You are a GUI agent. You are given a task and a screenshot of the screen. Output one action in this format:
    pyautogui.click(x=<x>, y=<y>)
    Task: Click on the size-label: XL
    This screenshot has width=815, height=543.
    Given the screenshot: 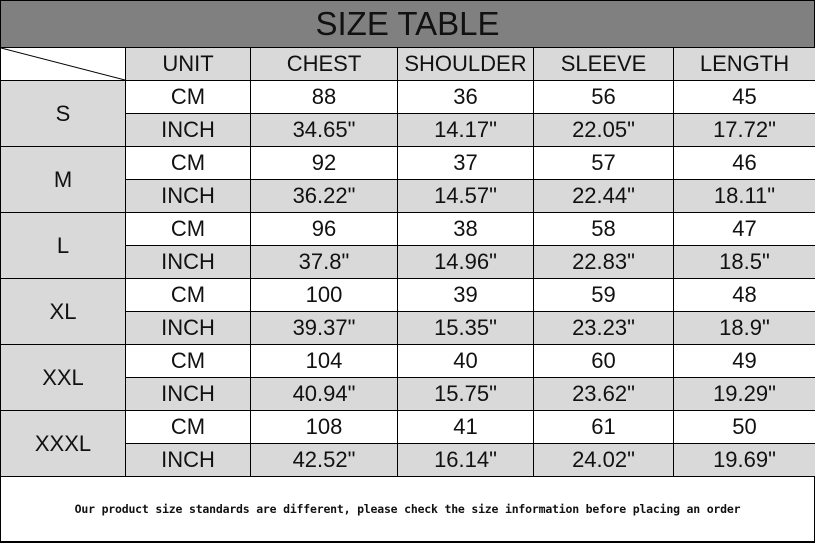 What is the action you would take?
    pyautogui.click(x=63, y=311)
    